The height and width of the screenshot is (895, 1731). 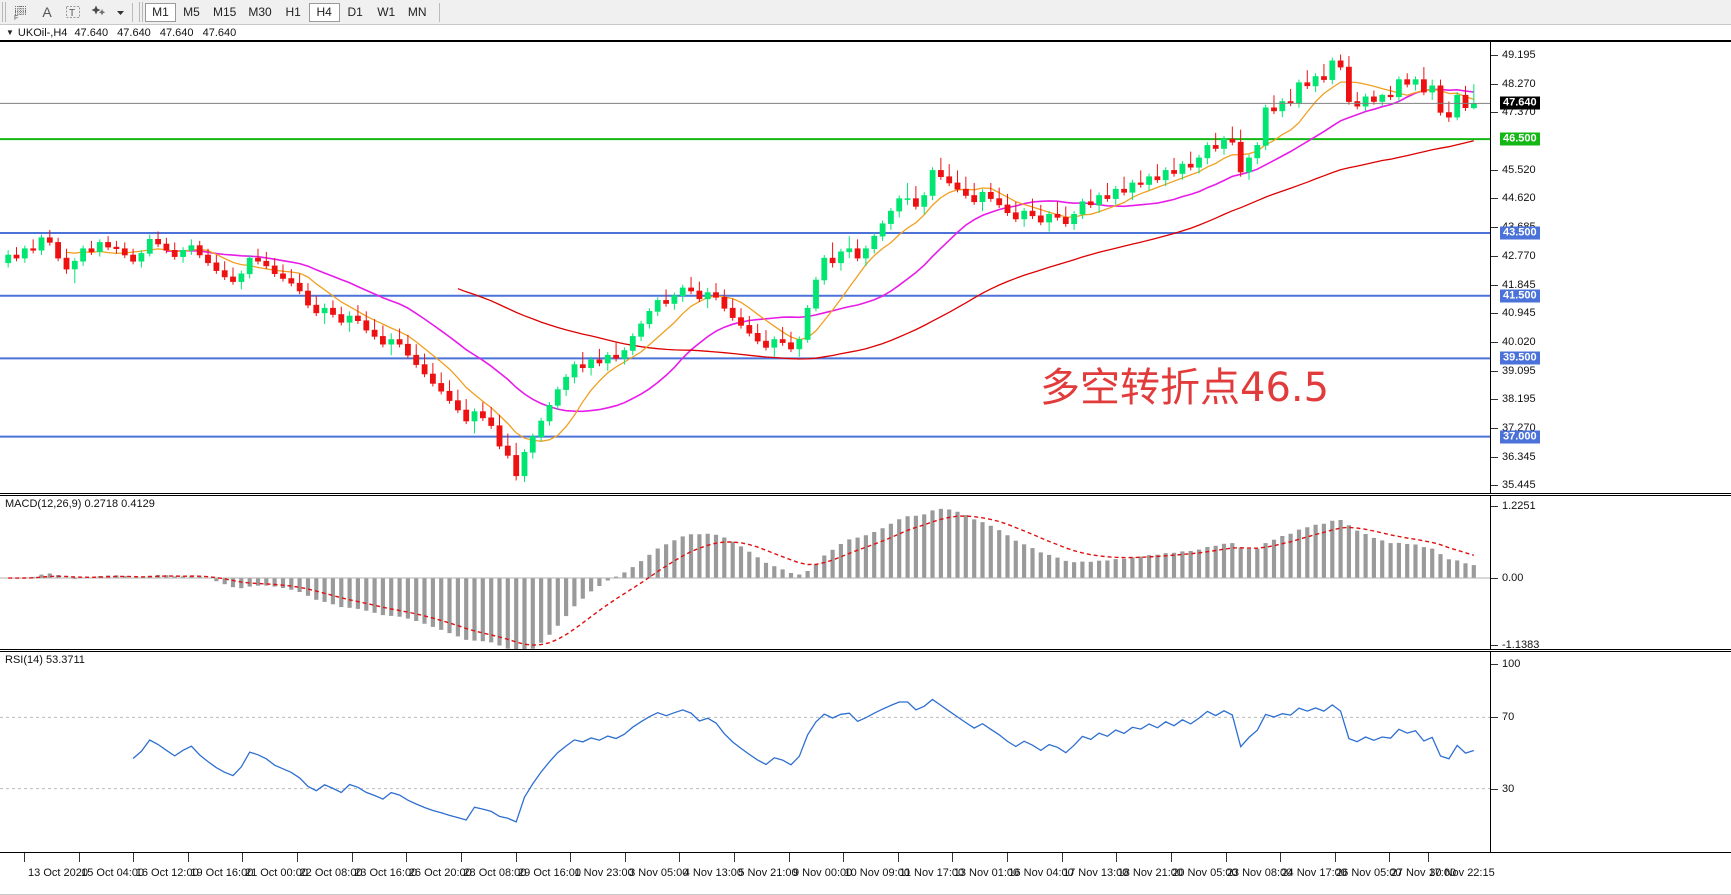 What do you see at coordinates (1519, 255) in the screenshot?
I see `price-scale-label: 42.770` at bounding box center [1519, 255].